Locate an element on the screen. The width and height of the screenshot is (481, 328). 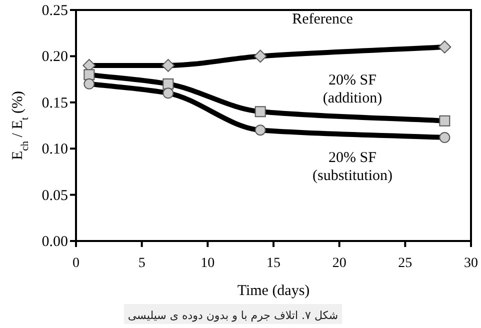
y-tick-label: 0.15 is located at coordinates (55, 103).